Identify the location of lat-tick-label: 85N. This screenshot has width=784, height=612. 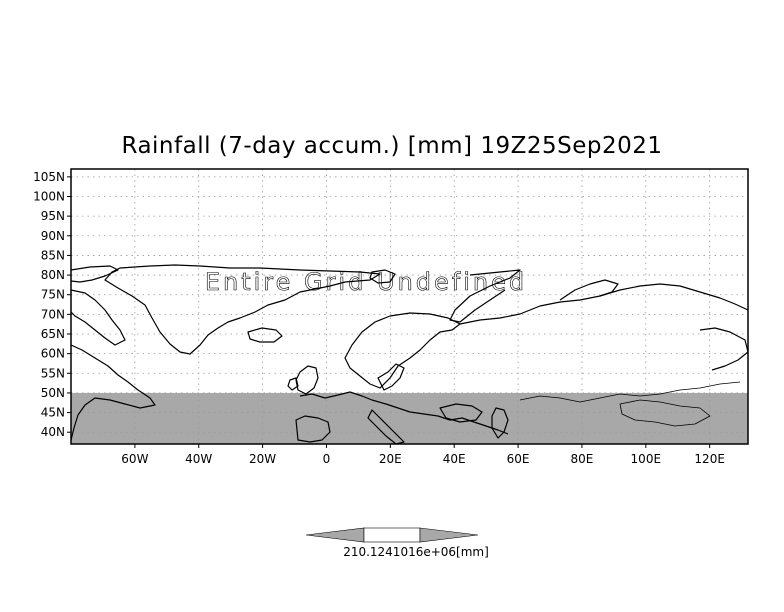
(53, 255).